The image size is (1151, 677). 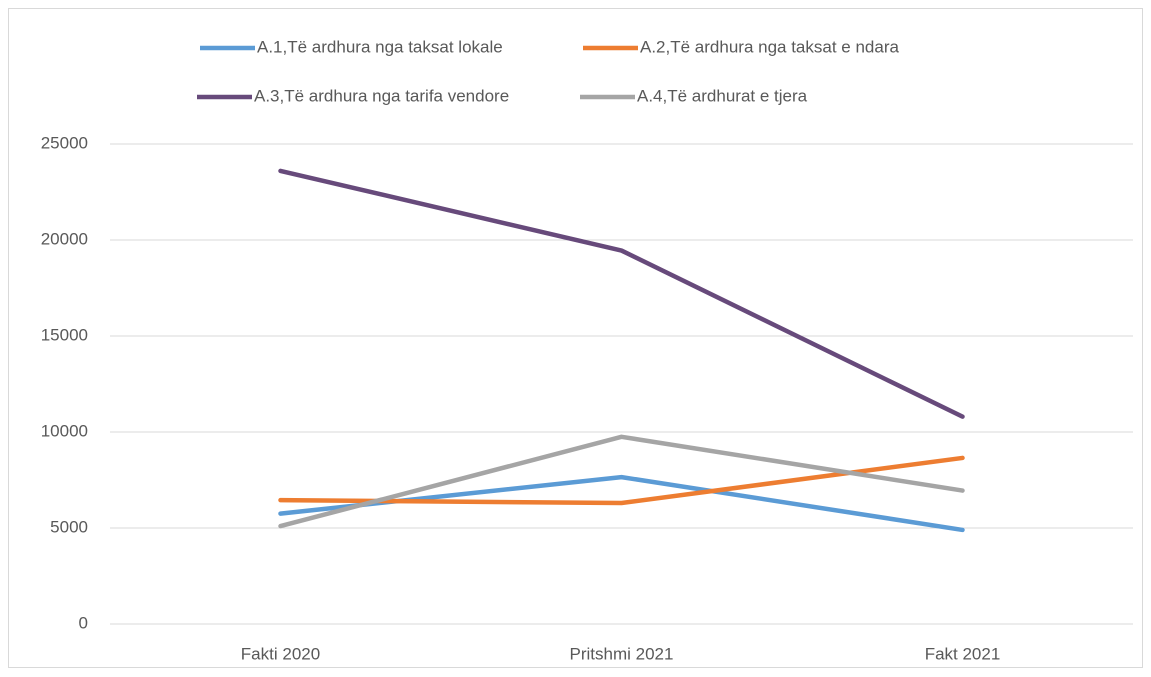 What do you see at coordinates (769, 46) in the screenshot?
I see `legend-label: A.2,Të ardhura nga taksat e ndara` at bounding box center [769, 46].